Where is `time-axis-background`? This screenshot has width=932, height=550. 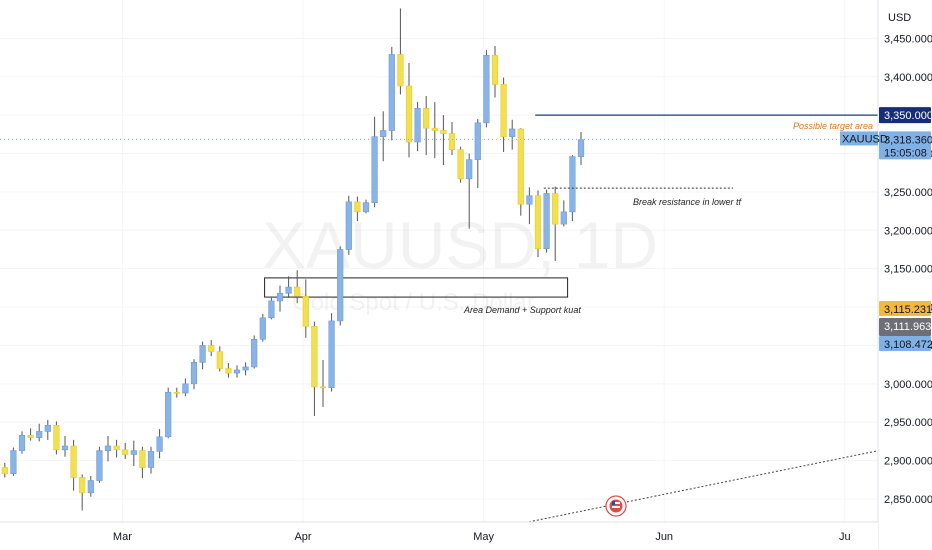 time-axis-background is located at coordinates (439, 536).